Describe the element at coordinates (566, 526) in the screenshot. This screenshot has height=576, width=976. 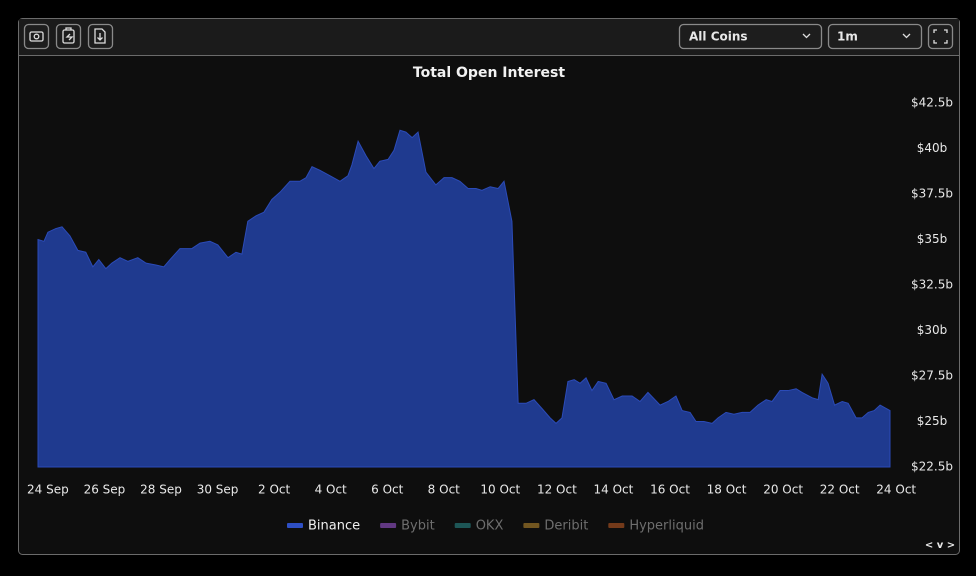
I see `legend-label: Deribit` at that location.